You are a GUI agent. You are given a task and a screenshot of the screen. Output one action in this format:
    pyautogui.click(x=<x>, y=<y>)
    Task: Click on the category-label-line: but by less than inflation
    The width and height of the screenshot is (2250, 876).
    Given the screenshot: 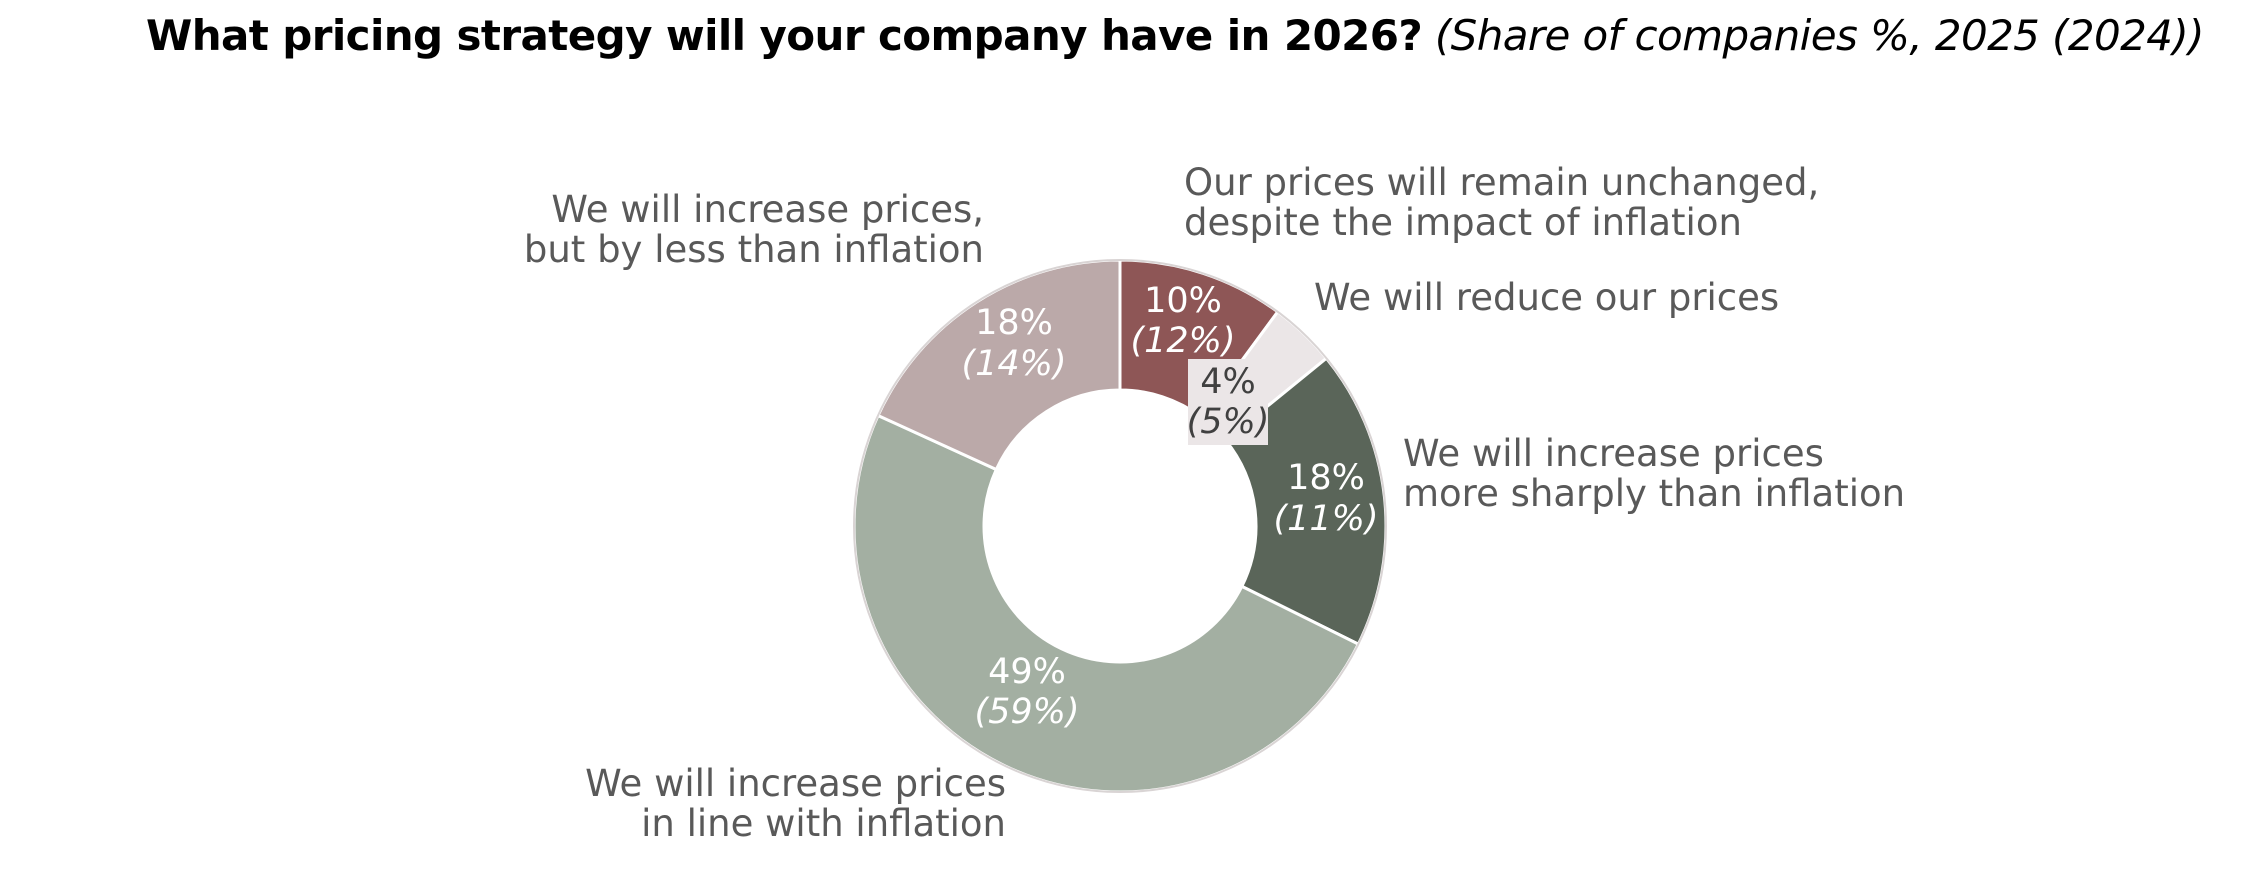 What is the action you would take?
    pyautogui.click(x=754, y=249)
    